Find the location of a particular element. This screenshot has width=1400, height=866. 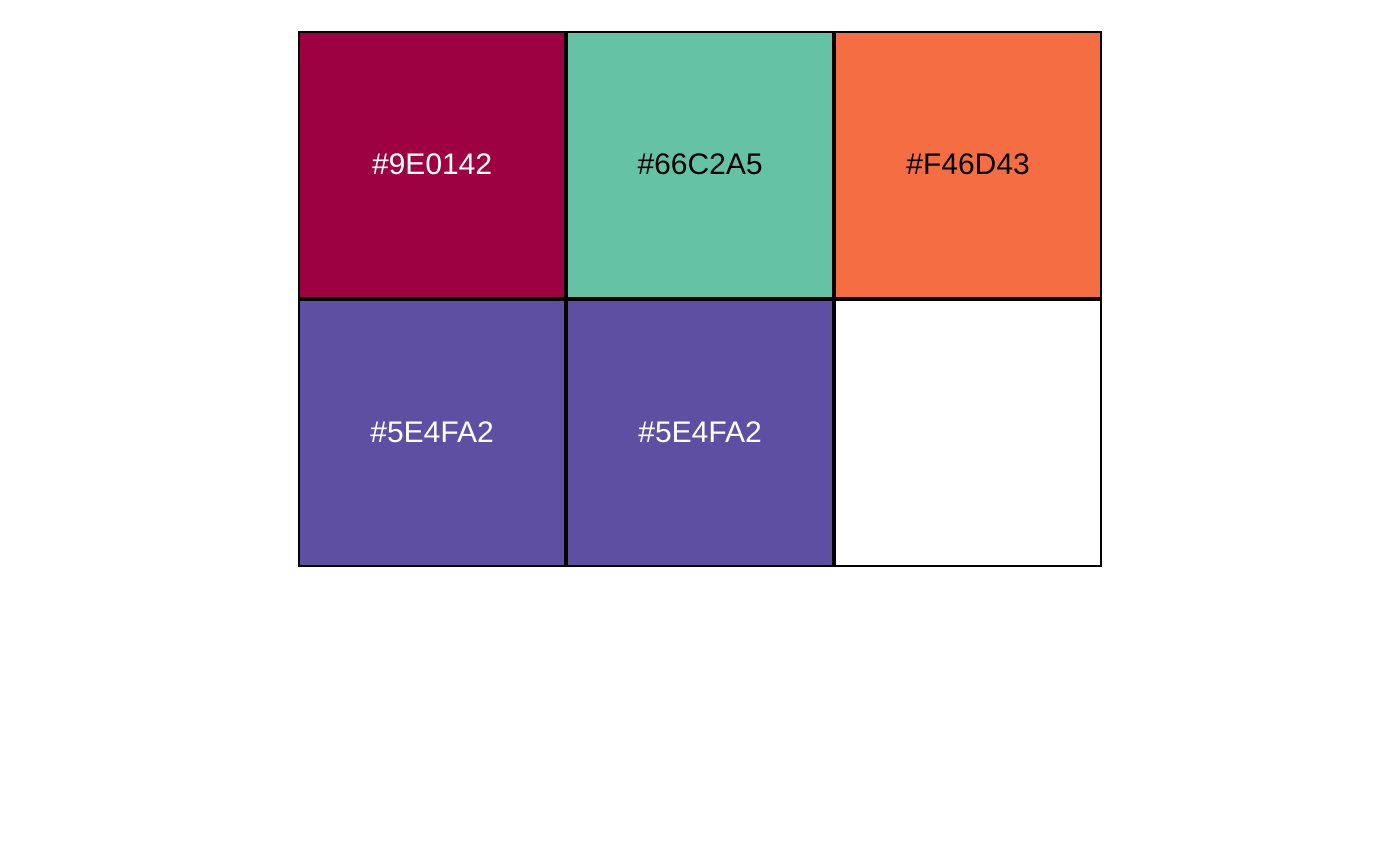

color-swatch: #9E0142 is located at coordinates (432, 165).